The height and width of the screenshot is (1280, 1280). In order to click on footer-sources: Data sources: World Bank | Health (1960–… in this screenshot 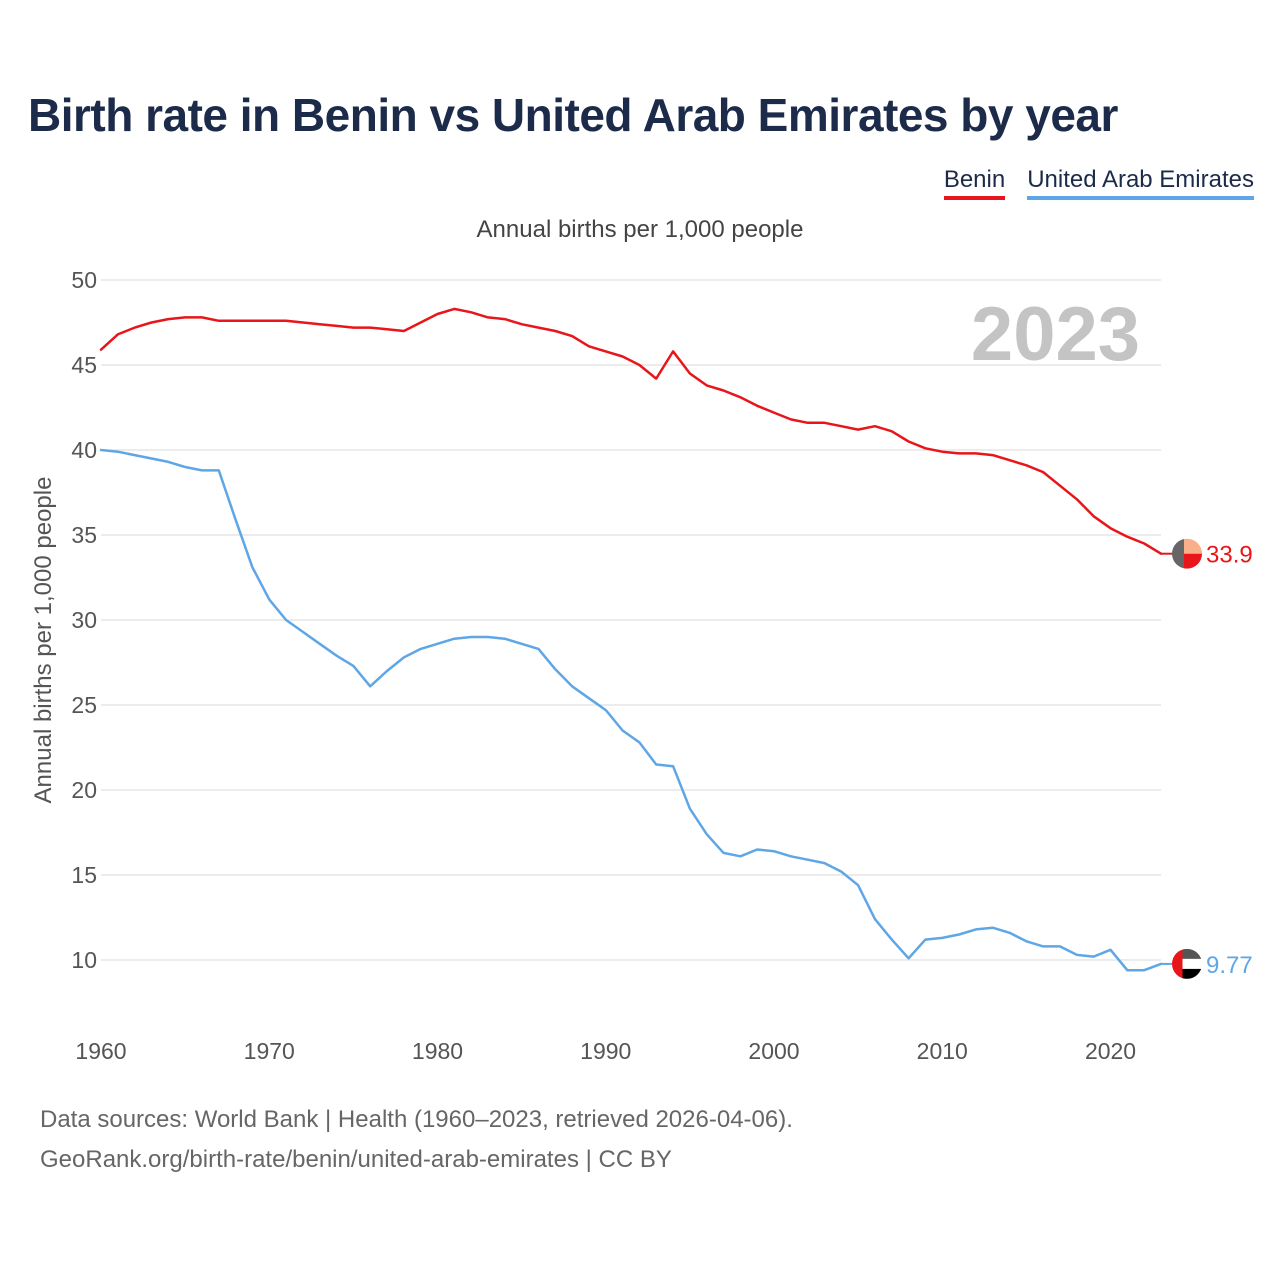, I will do `click(416, 1119)`.